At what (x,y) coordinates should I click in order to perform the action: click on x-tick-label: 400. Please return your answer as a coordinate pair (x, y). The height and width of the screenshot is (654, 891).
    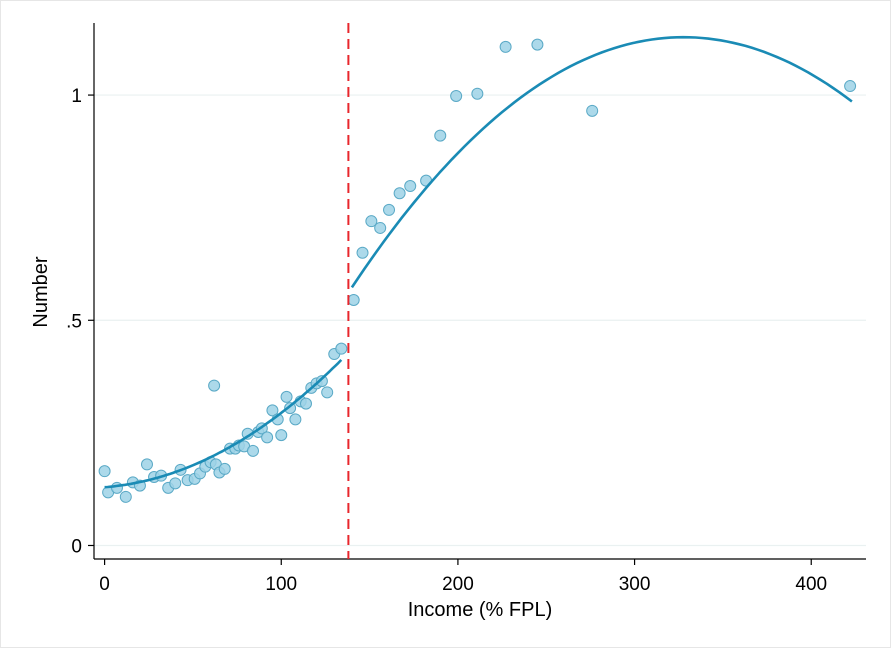
    Looking at the image, I should click on (811, 584).